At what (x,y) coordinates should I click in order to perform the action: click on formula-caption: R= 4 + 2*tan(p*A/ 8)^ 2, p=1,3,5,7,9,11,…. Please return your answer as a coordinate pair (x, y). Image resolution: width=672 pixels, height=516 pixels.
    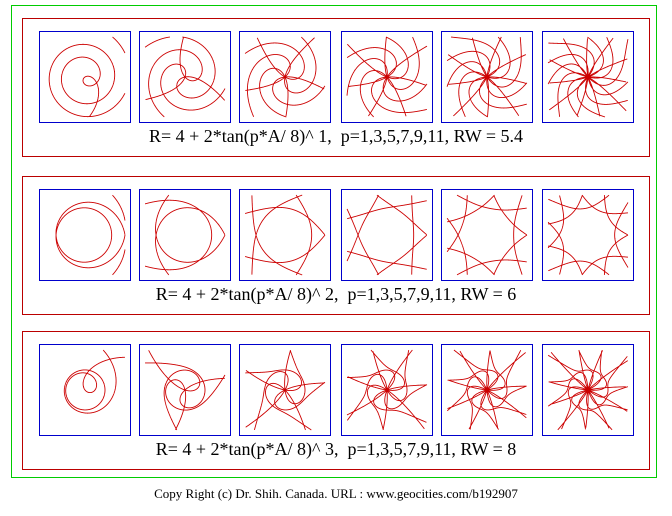
    Looking at the image, I should click on (336, 294).